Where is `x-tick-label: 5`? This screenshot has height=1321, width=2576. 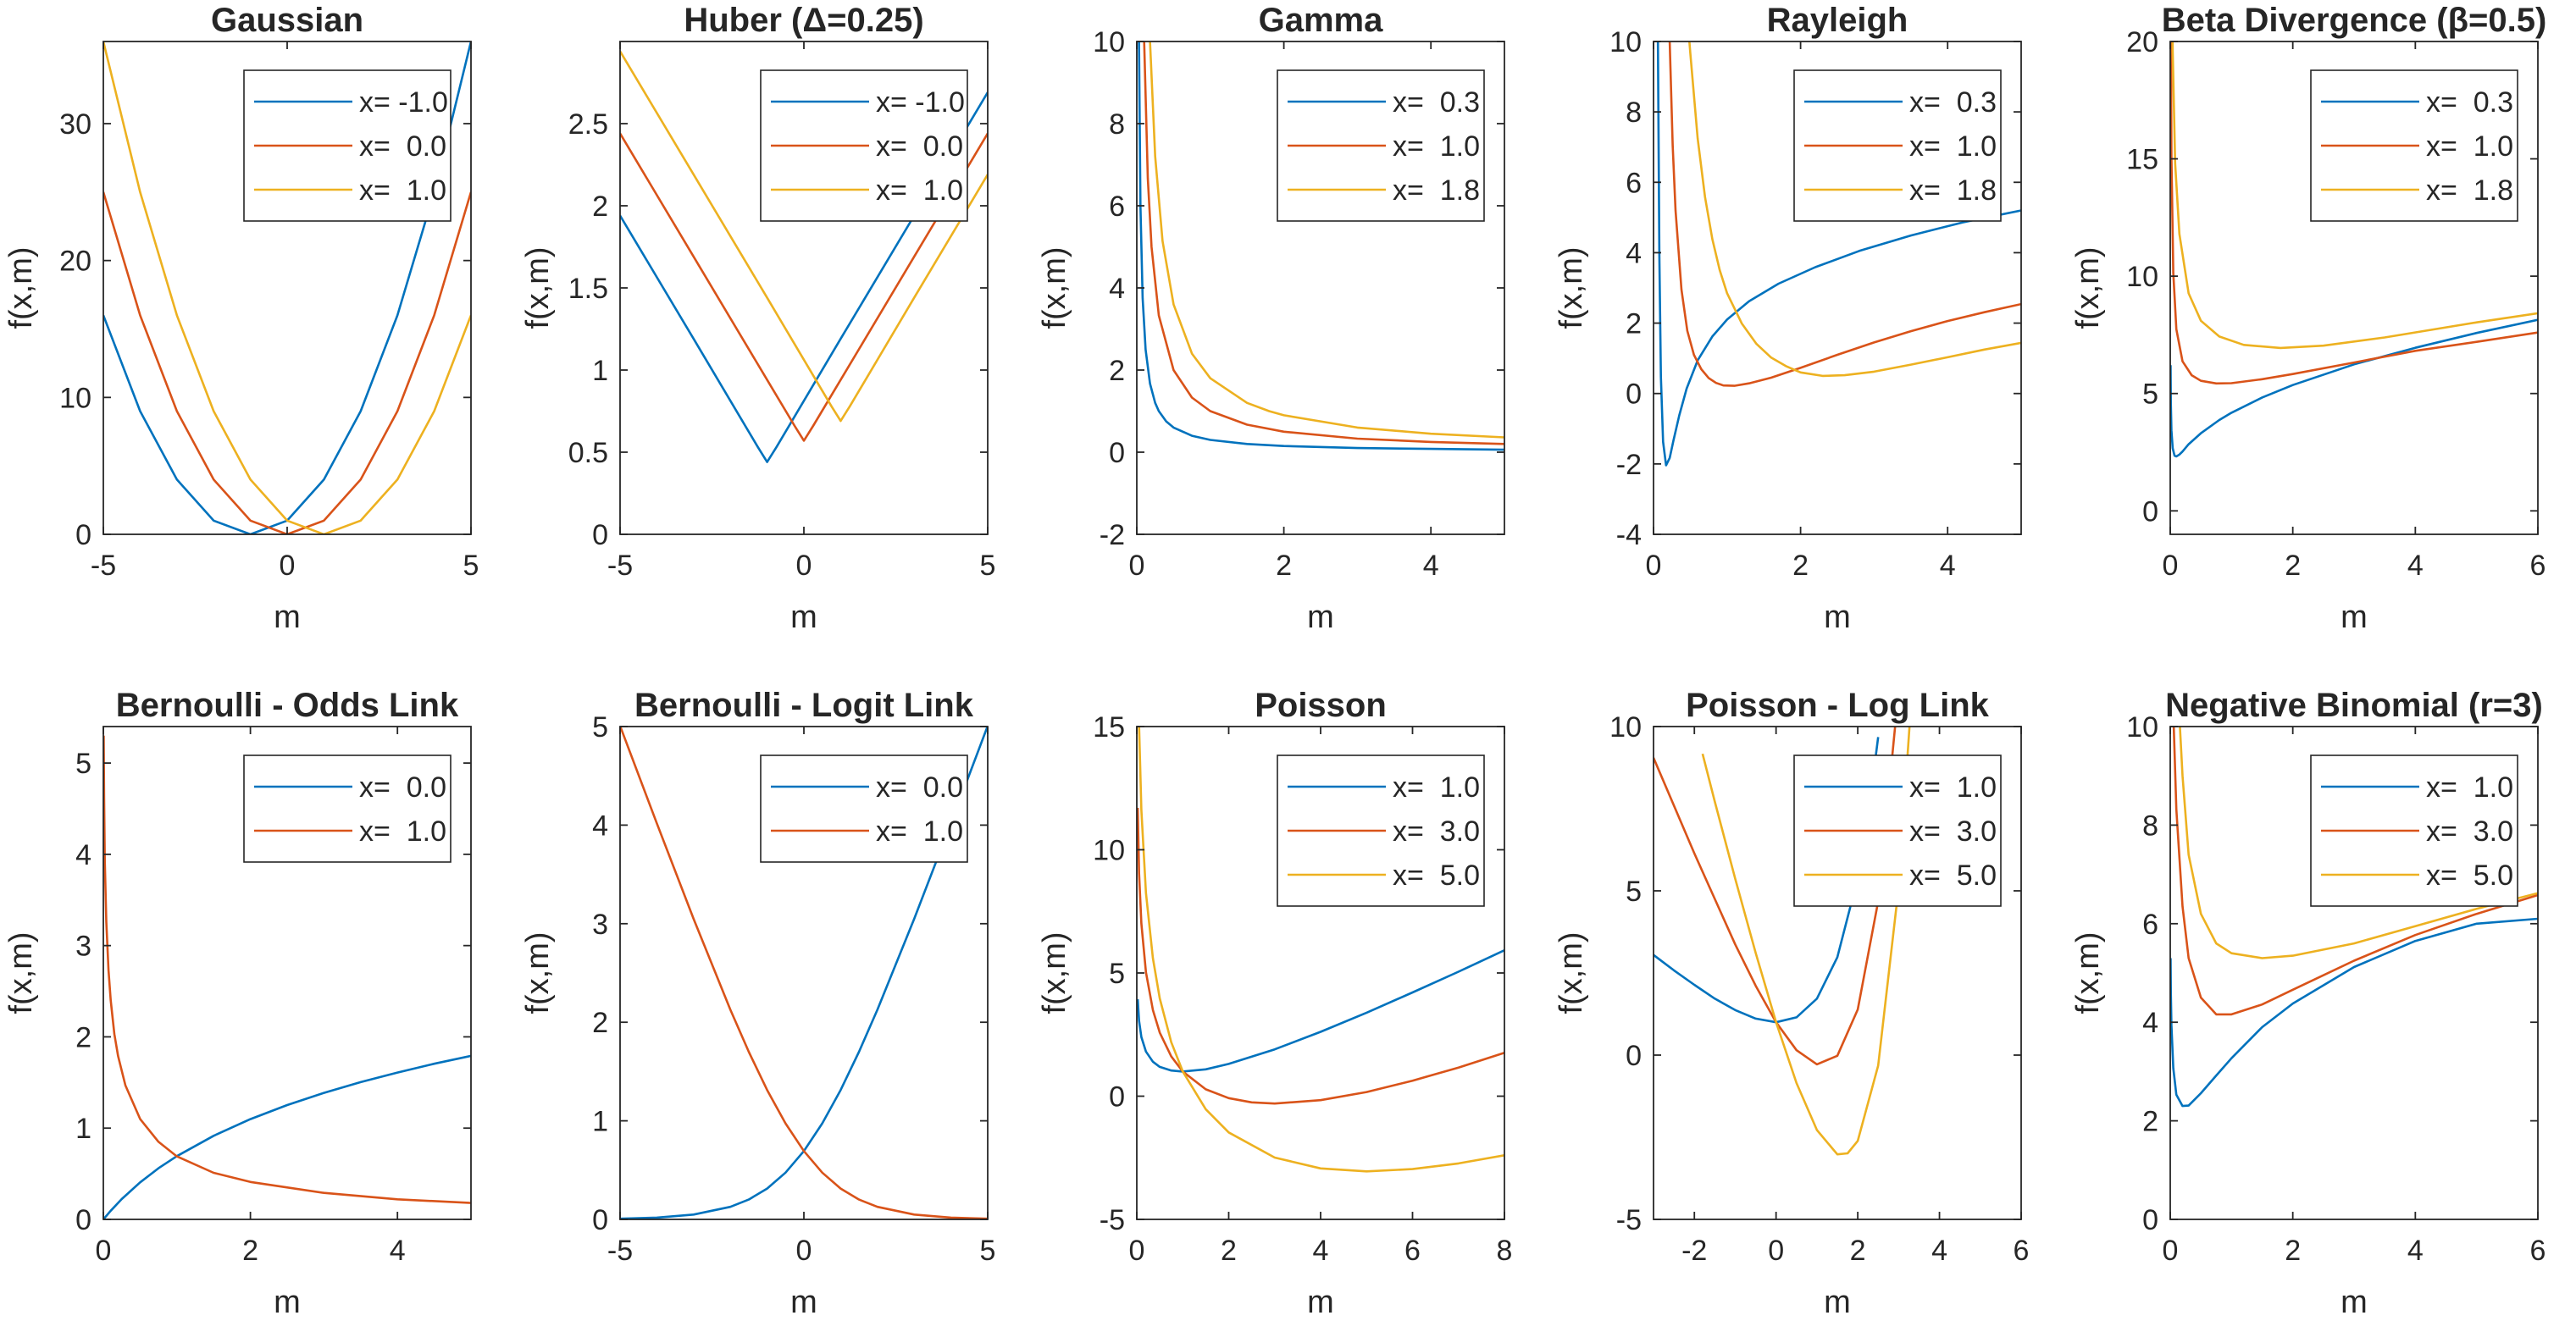
x-tick-label: 5 is located at coordinates (988, 566).